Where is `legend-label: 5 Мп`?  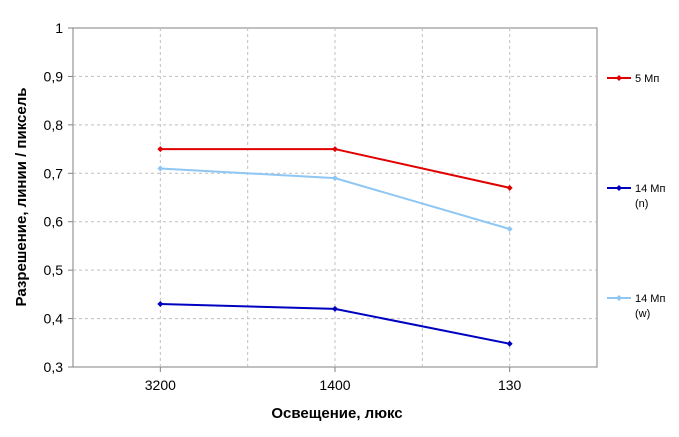
legend-label: 5 Мп is located at coordinates (647, 79).